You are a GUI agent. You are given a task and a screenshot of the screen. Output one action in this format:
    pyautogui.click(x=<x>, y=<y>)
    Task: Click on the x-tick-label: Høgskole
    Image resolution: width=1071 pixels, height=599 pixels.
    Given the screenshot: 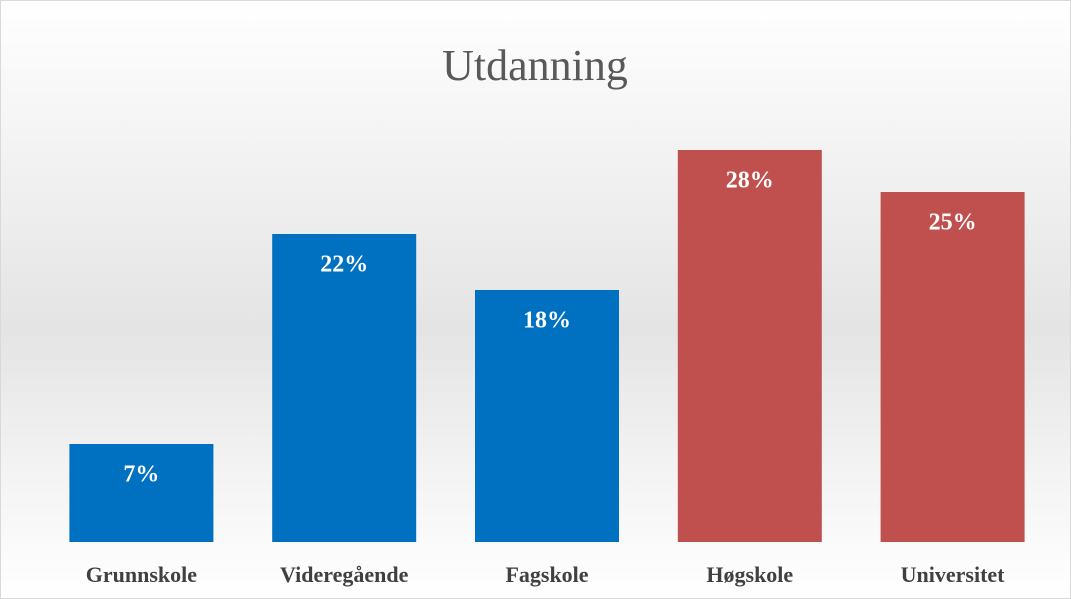 What is the action you would take?
    pyautogui.click(x=749, y=574)
    